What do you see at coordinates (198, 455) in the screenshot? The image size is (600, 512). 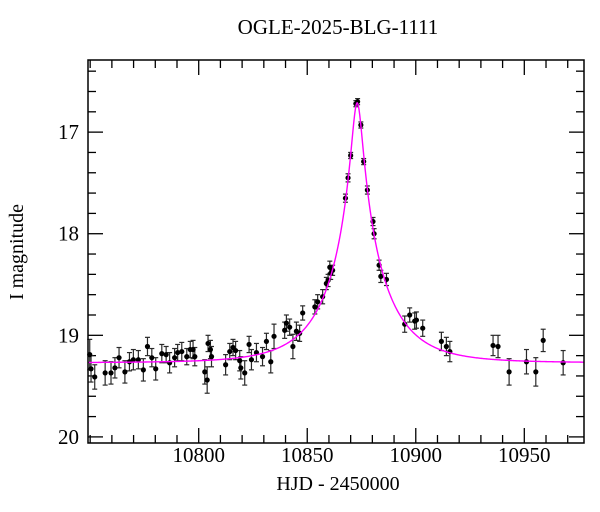 I see `x-tick-label: 10800` at bounding box center [198, 455].